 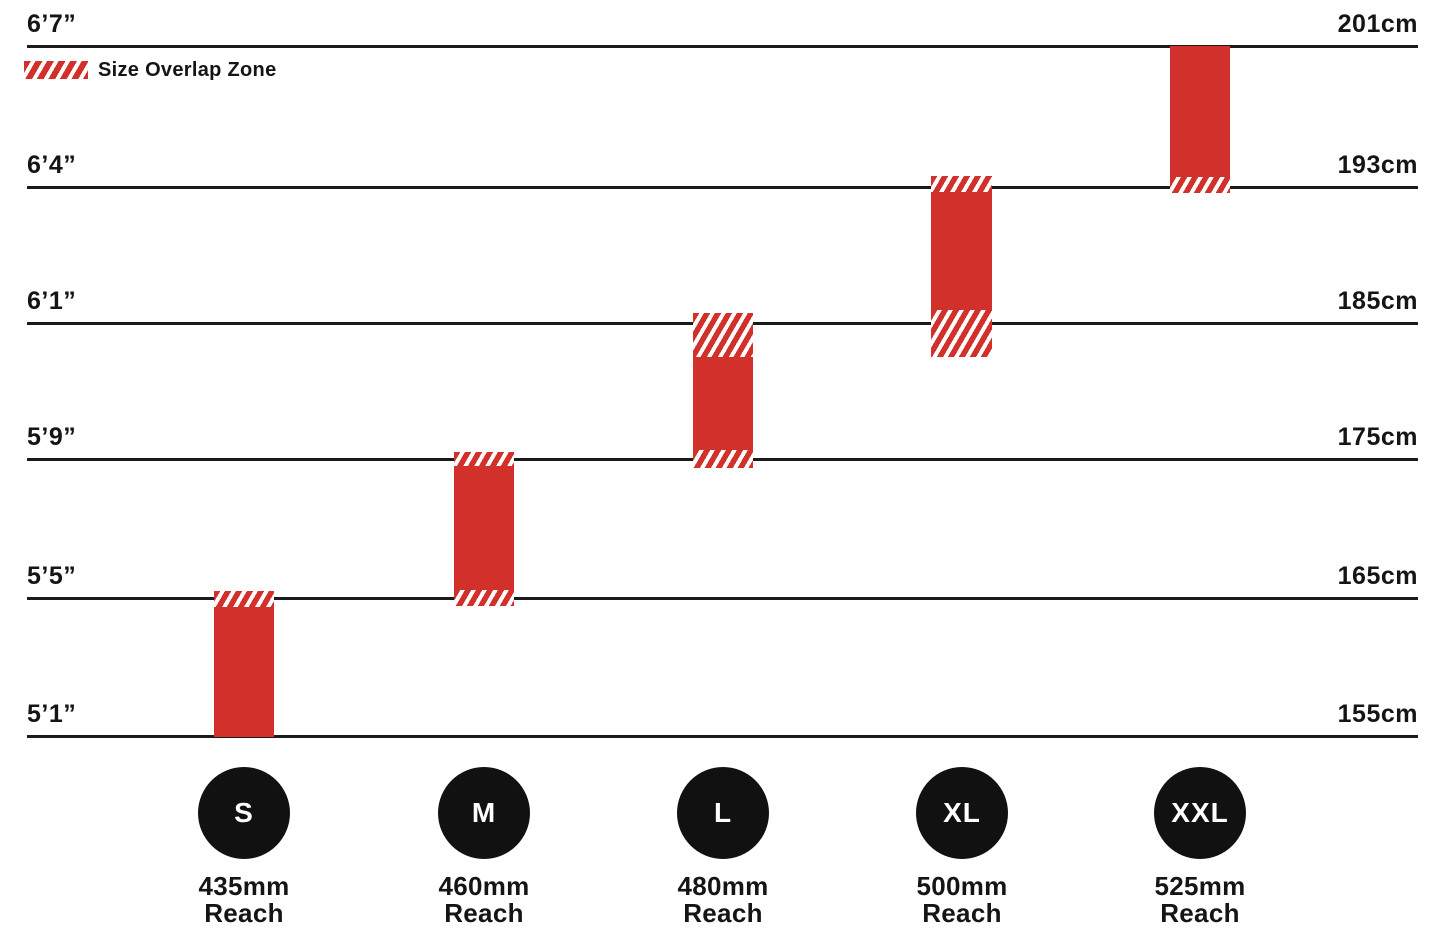 What do you see at coordinates (1377, 576) in the screenshot?
I see `height-tick-metric: 165cm` at bounding box center [1377, 576].